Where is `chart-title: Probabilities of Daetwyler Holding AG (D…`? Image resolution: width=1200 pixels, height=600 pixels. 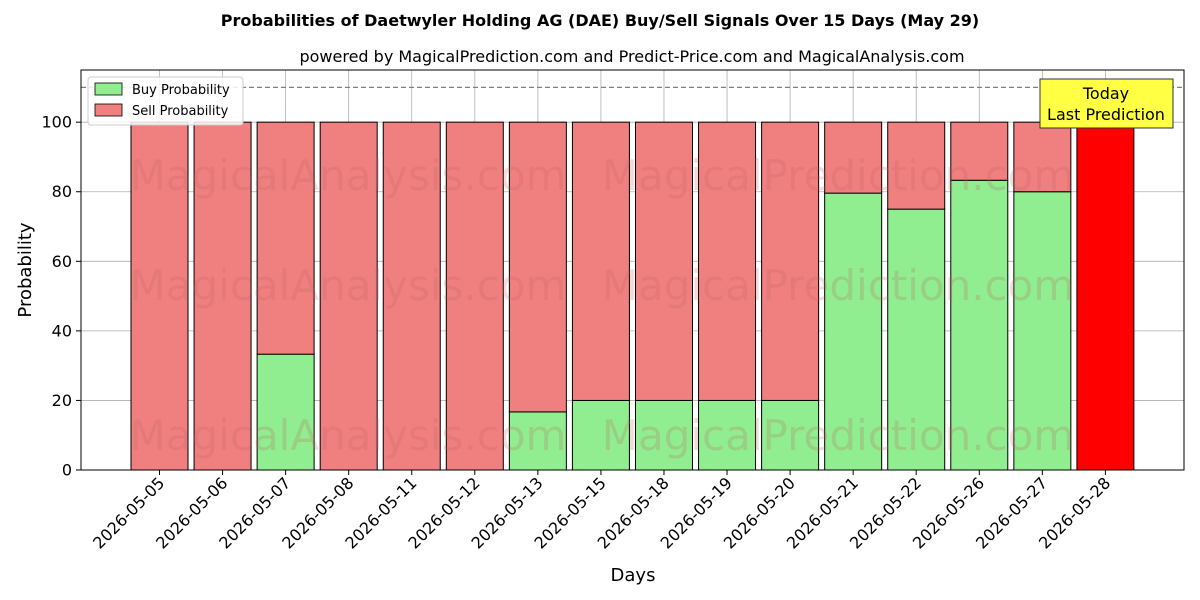
chart-title: Probabilities of Daetwyler Holding AG (D… is located at coordinates (600, 20).